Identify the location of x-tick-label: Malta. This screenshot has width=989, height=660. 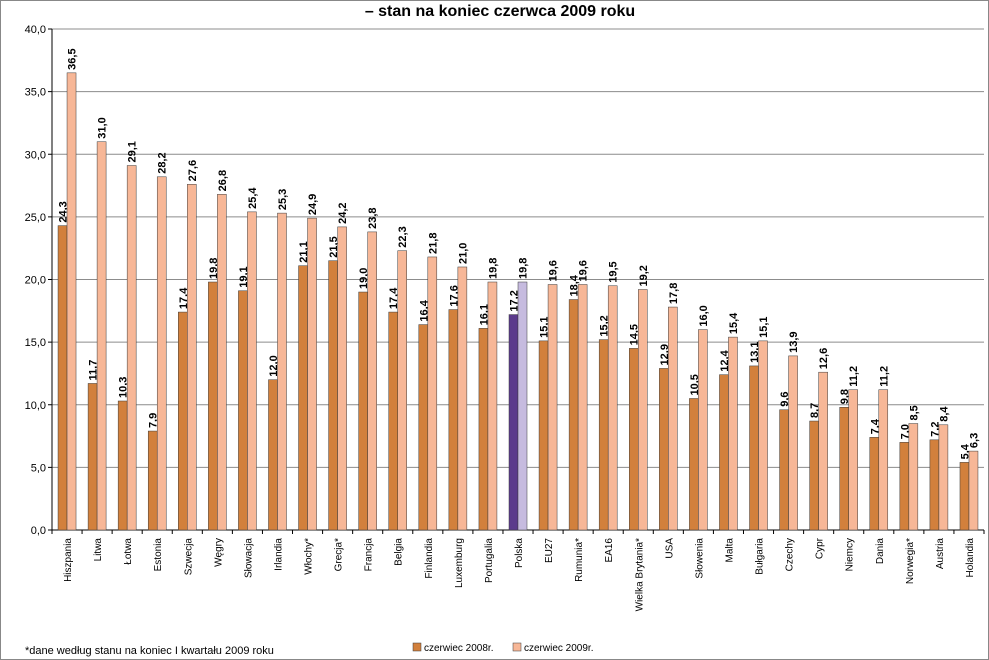
(729, 550).